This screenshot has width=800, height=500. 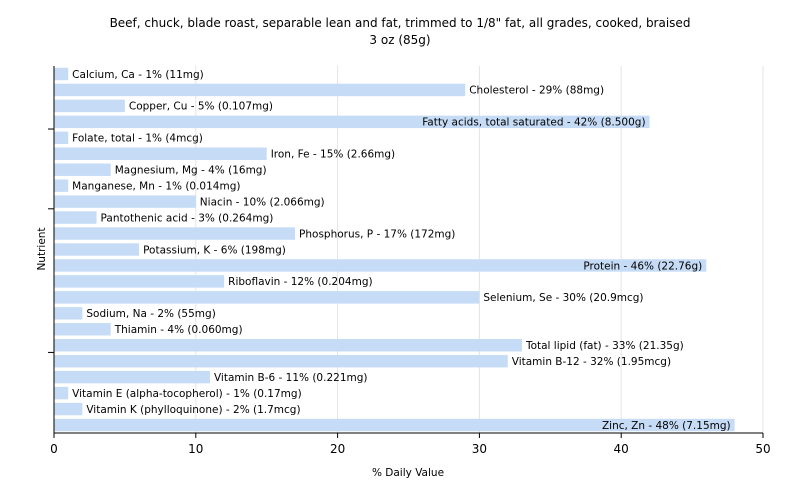 I want to click on bar-label: Vitamin B-12 - 32% (1.95mcg), so click(x=591, y=362).